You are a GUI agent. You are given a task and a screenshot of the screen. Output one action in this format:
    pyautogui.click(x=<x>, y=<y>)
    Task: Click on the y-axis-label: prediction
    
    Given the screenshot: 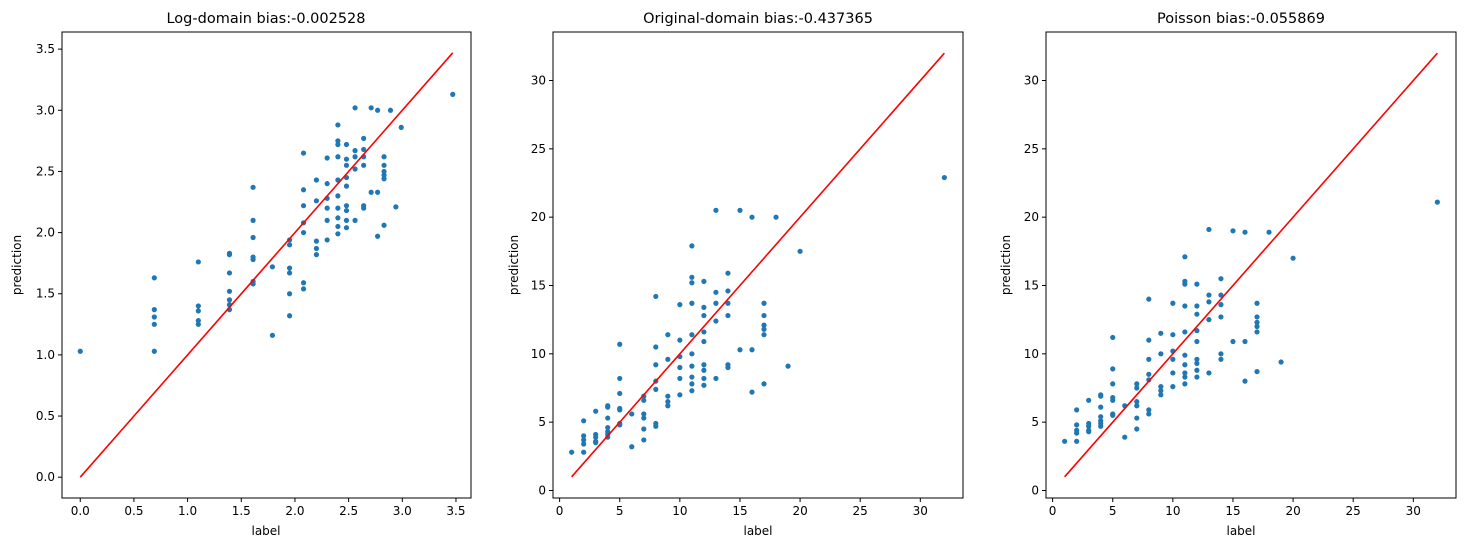 What is the action you would take?
    pyautogui.click(x=514, y=265)
    